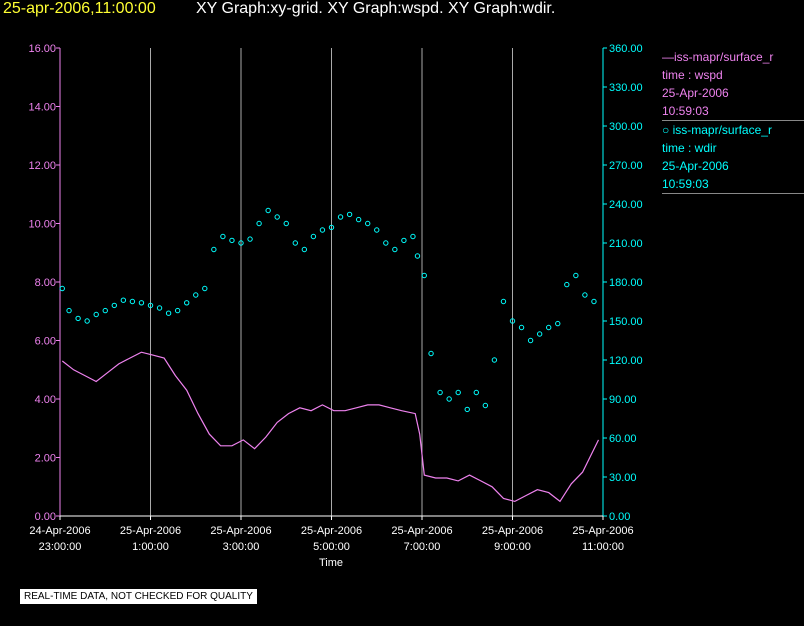 This screenshot has width=804, height=626. Describe the element at coordinates (42, 108) in the screenshot. I see `left-y-tick-label: 14.00` at that location.